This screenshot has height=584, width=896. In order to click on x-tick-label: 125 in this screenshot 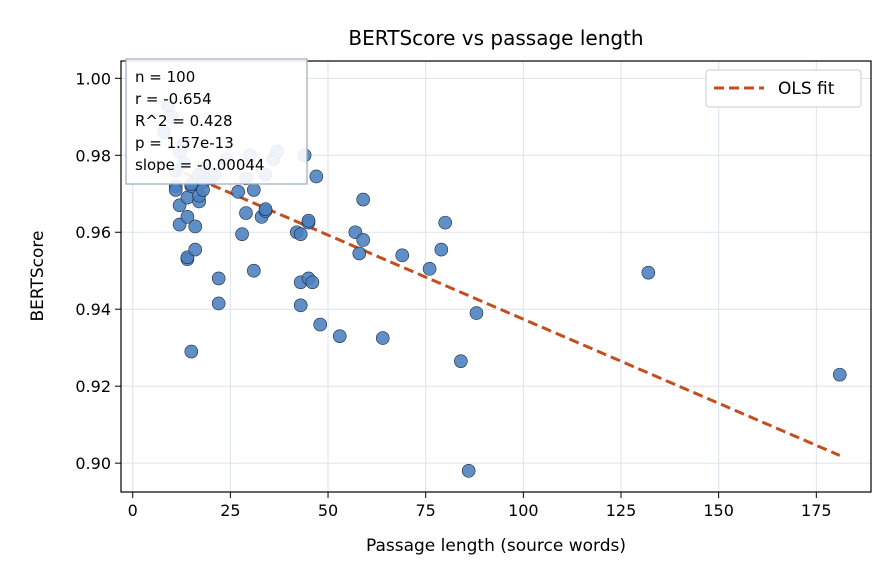, I will do `click(621, 510)`.